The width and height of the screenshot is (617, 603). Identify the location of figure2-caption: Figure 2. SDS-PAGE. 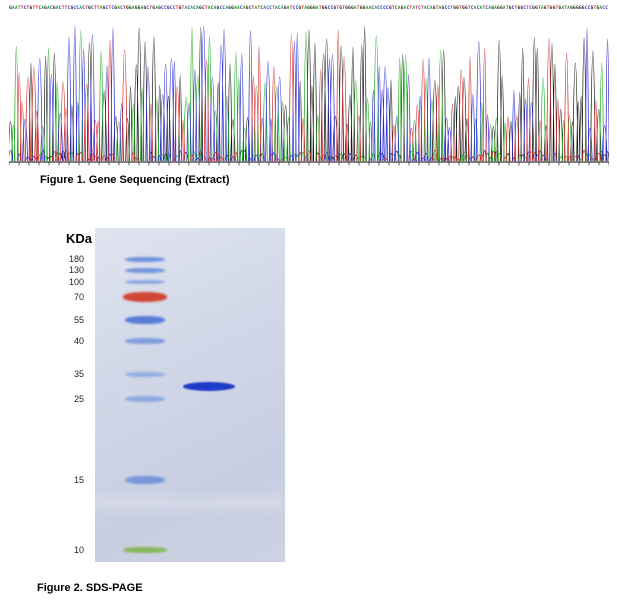
(90, 588).